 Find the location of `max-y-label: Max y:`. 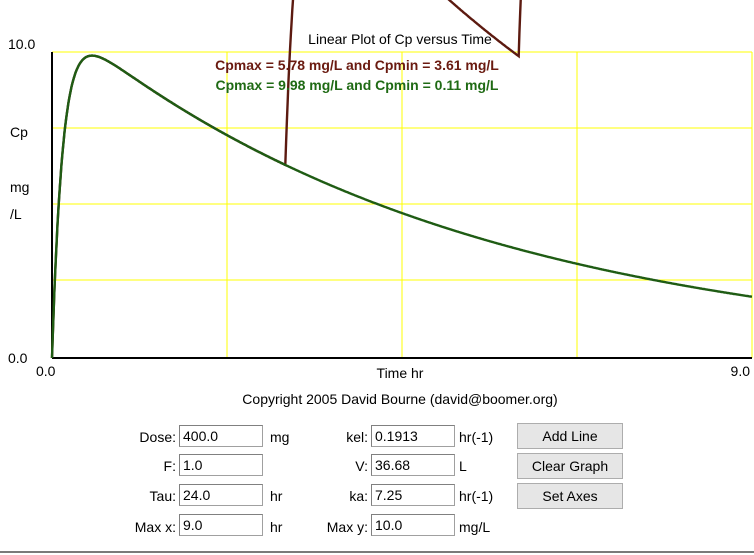

max-y-label: Max y: is located at coordinates (347, 527).